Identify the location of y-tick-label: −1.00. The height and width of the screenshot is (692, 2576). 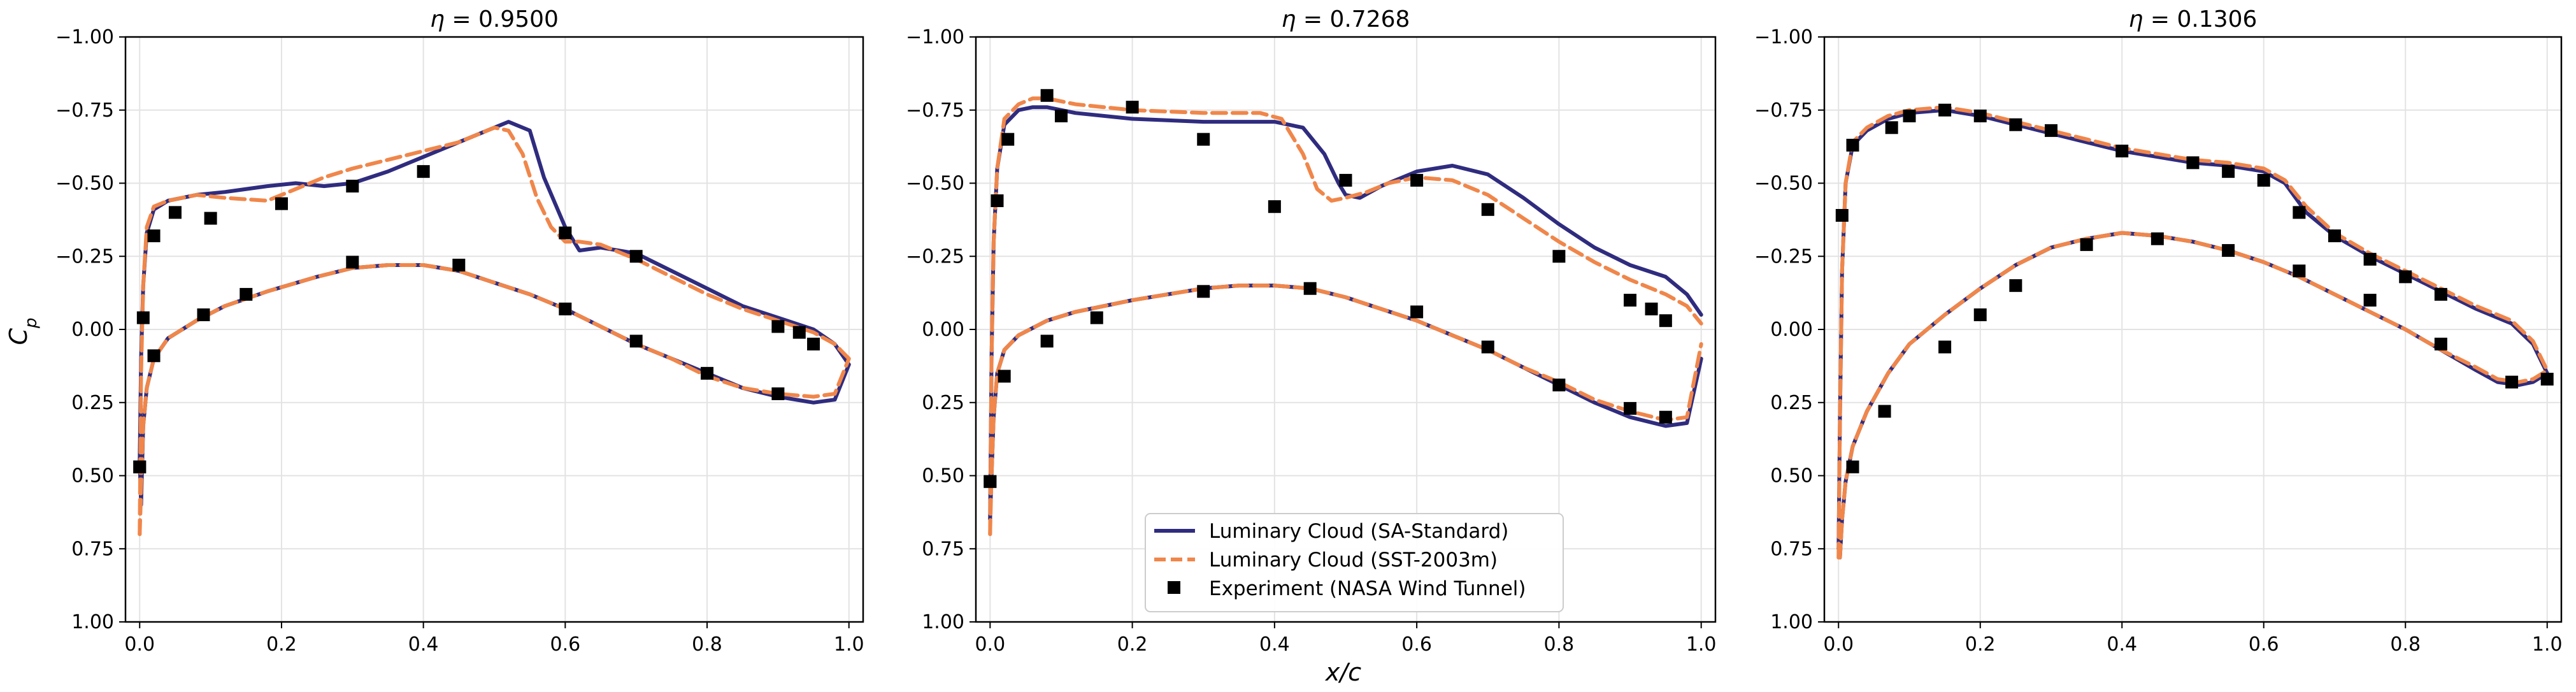
(1784, 37).